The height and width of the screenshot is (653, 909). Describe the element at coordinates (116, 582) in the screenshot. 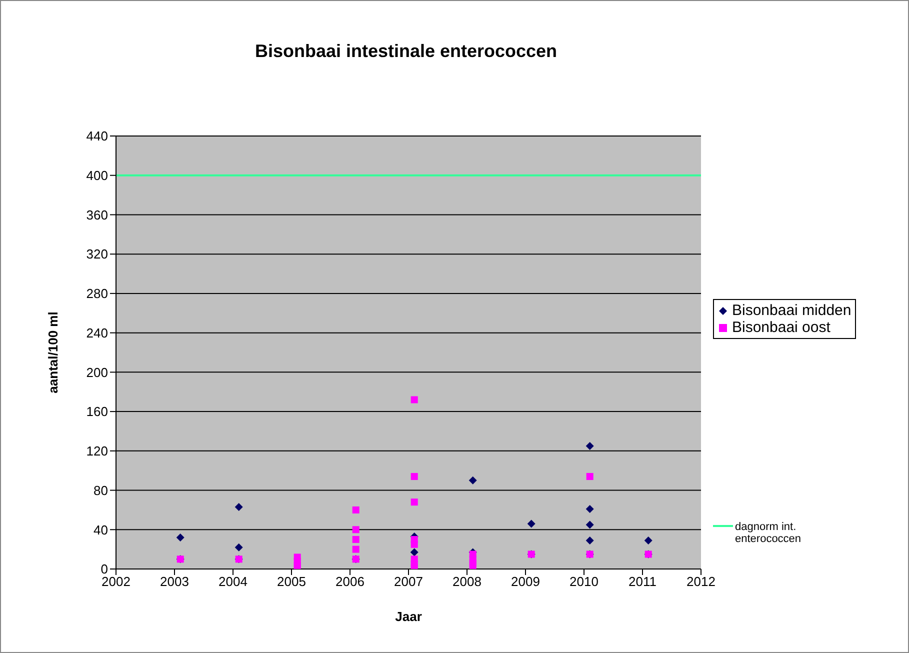

I see `x-tick-label: 2002` at that location.